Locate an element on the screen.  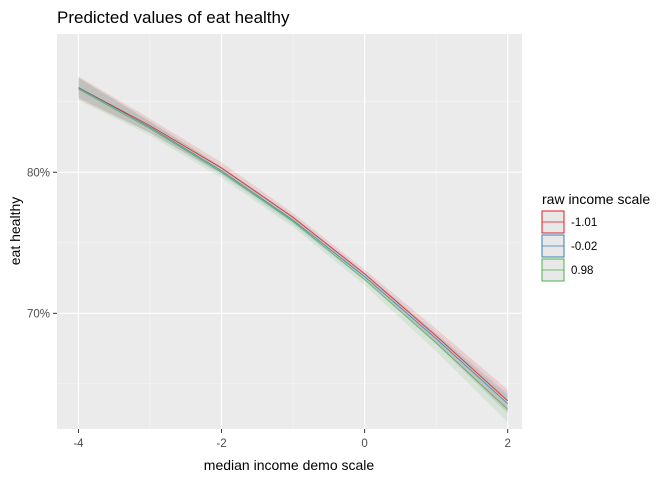
legend-label: 0.98 is located at coordinates (582, 271).